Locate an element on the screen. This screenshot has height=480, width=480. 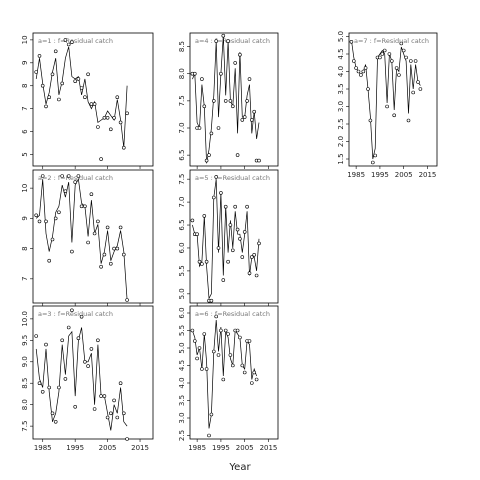
y-tick-label: 2.0 is located at coordinates (341, 141).